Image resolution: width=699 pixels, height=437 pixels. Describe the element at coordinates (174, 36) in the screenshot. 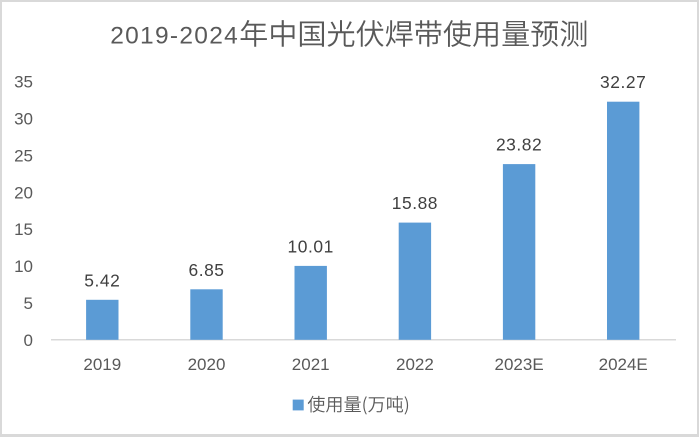

I see `svg-text: 2019-2024` at that location.